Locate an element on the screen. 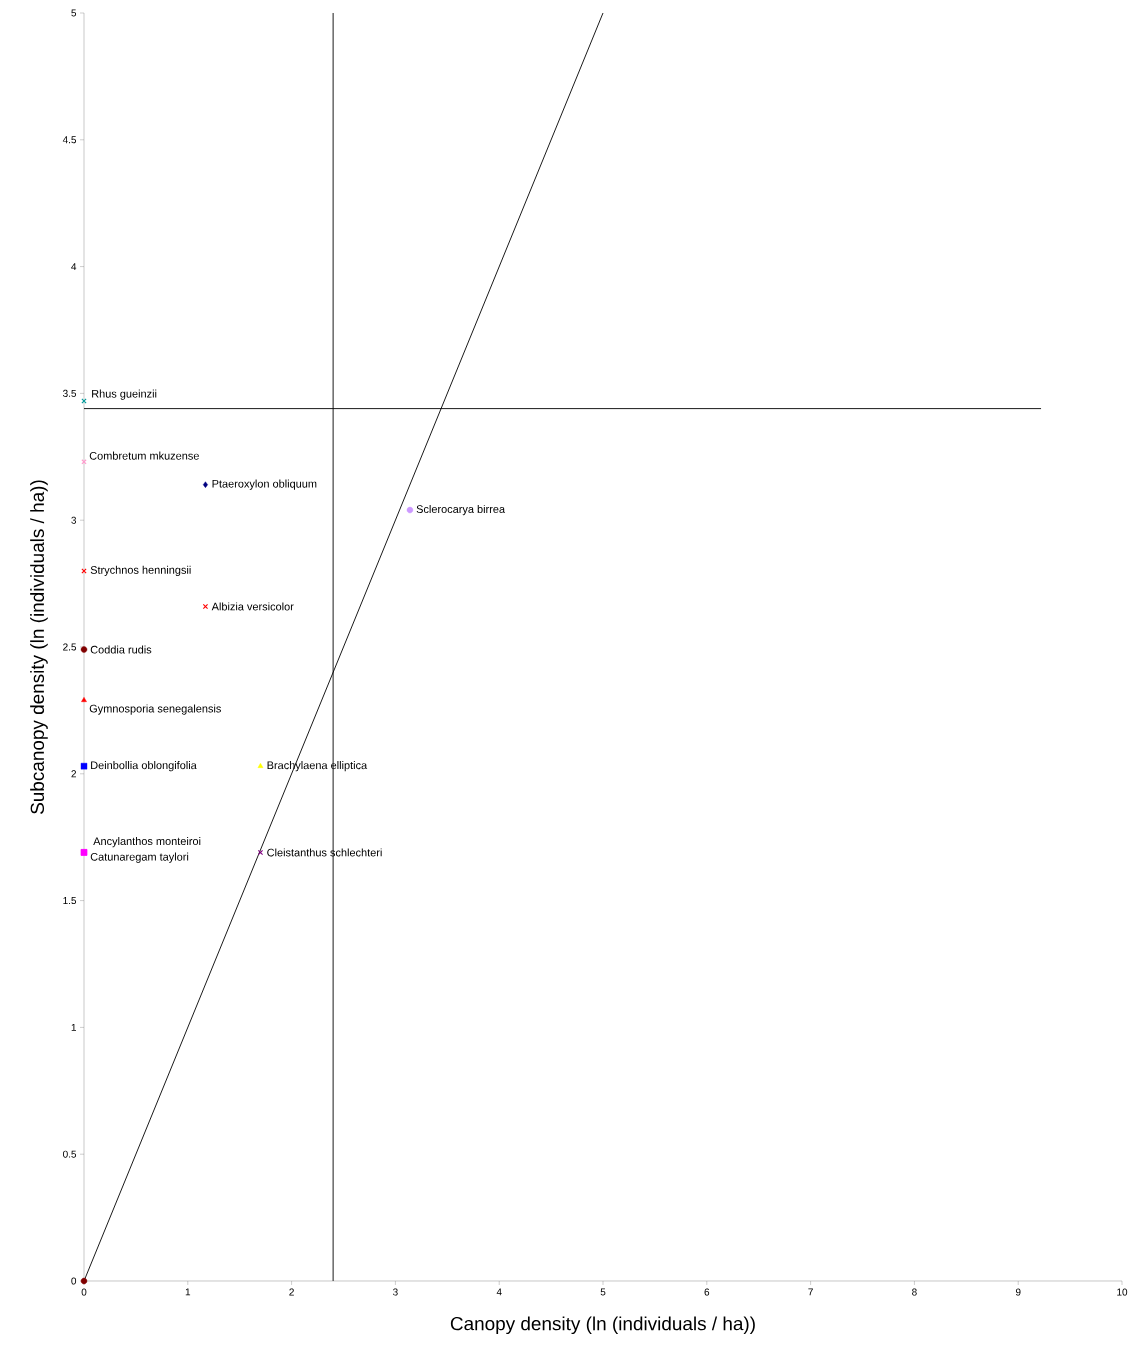 This screenshot has width=1140, height=1354. y-tick-label: 1 is located at coordinates (73, 1027).